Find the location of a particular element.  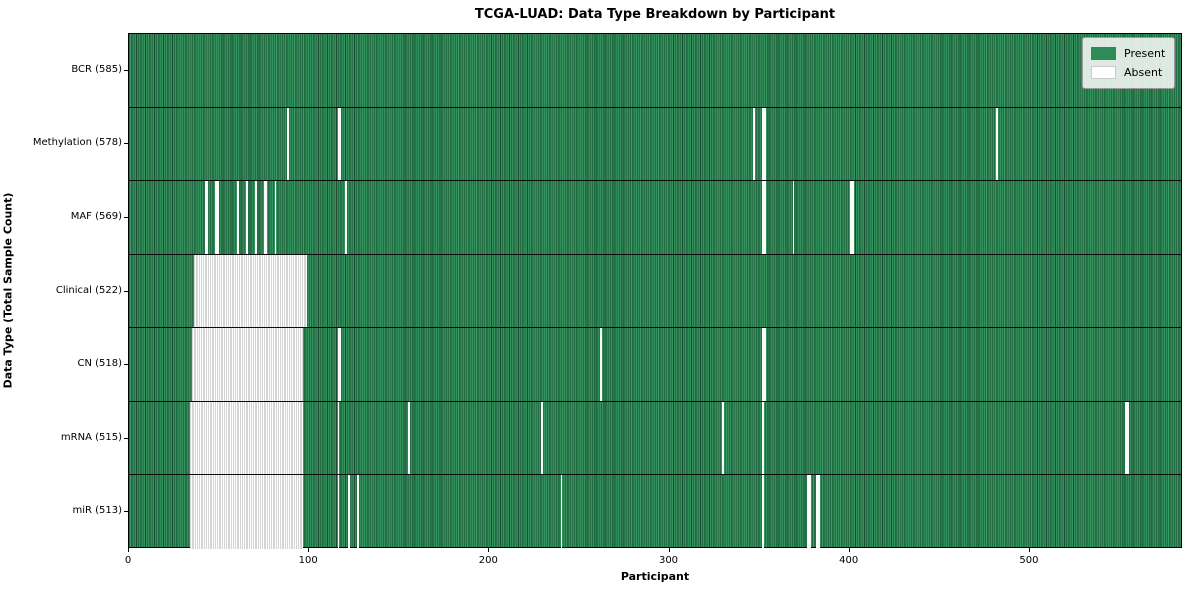

legend-entry-present: Present is located at coordinates (1128, 53).